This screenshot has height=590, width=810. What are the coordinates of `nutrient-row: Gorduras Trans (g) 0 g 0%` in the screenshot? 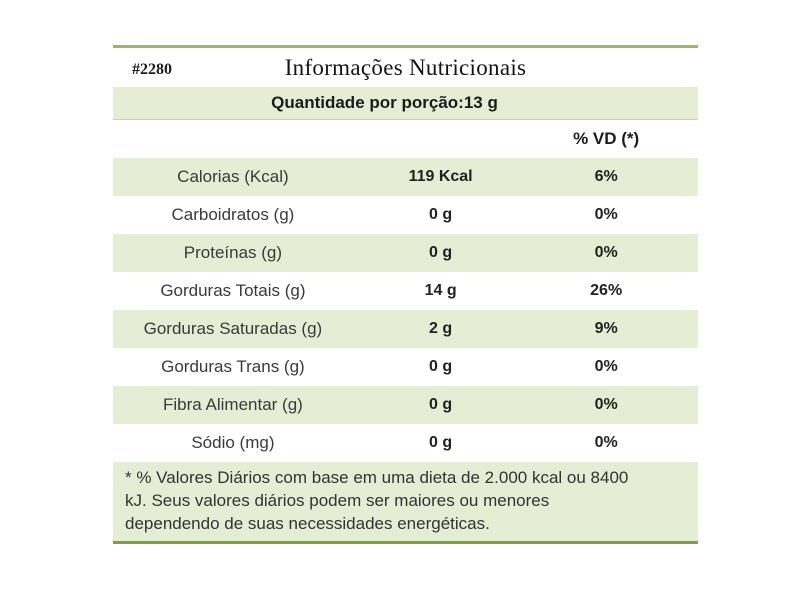 It's located at (405, 367).